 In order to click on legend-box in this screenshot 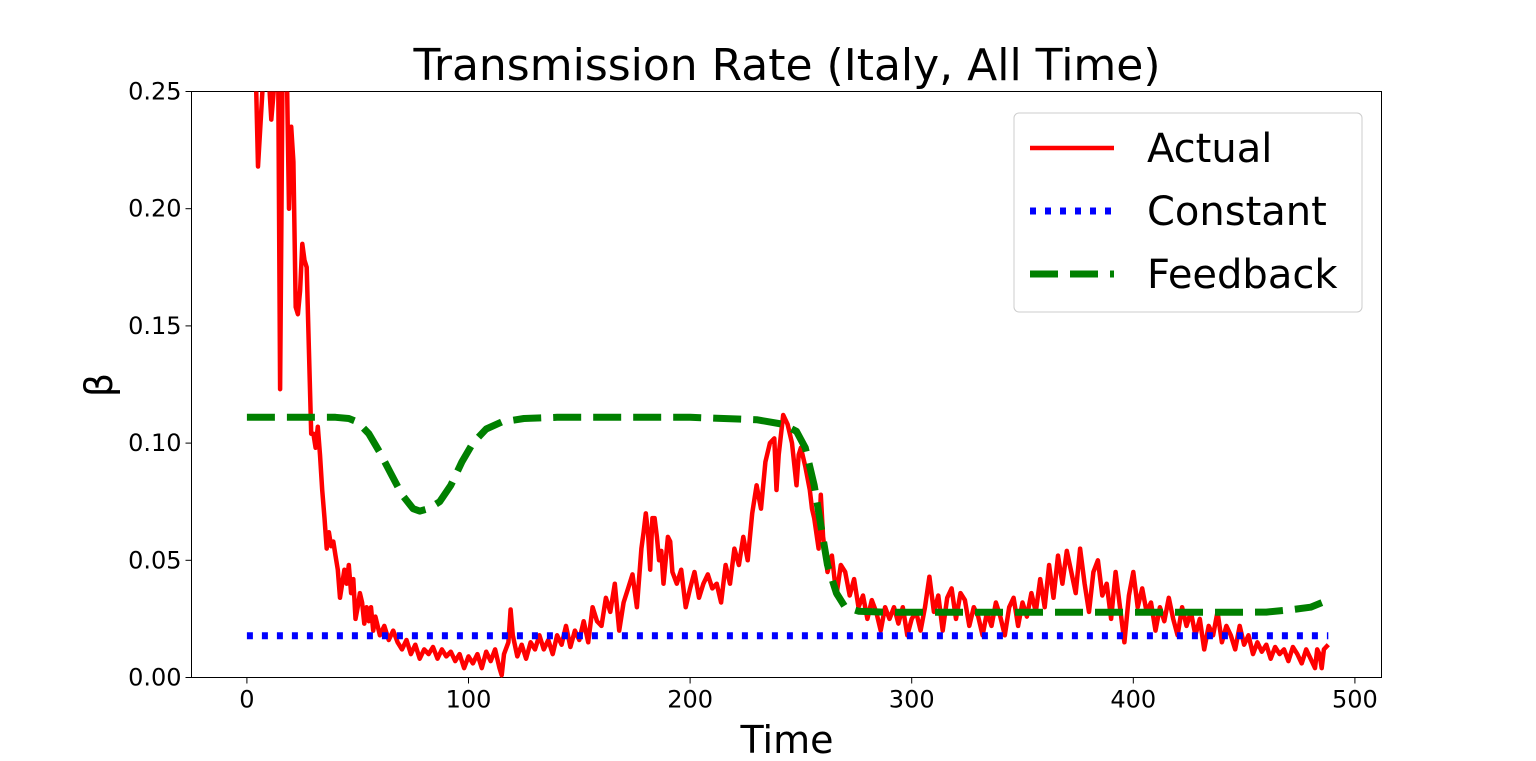, I will do `click(1188, 212)`.